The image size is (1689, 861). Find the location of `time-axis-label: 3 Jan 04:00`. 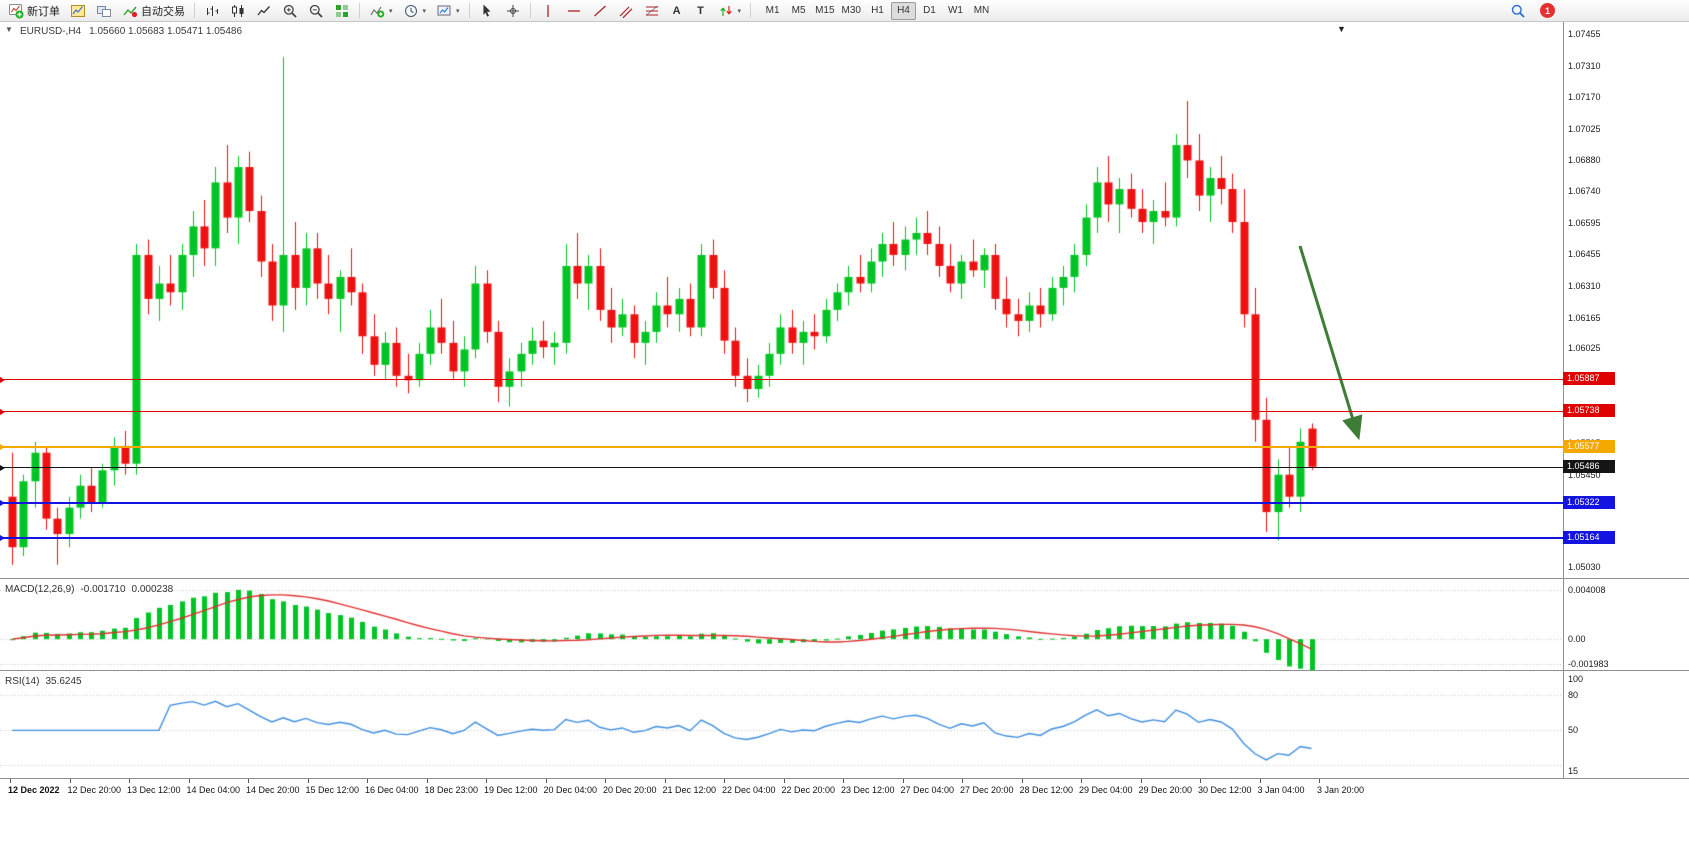

time-axis-label: 3 Jan 04:00 is located at coordinates (1281, 790).